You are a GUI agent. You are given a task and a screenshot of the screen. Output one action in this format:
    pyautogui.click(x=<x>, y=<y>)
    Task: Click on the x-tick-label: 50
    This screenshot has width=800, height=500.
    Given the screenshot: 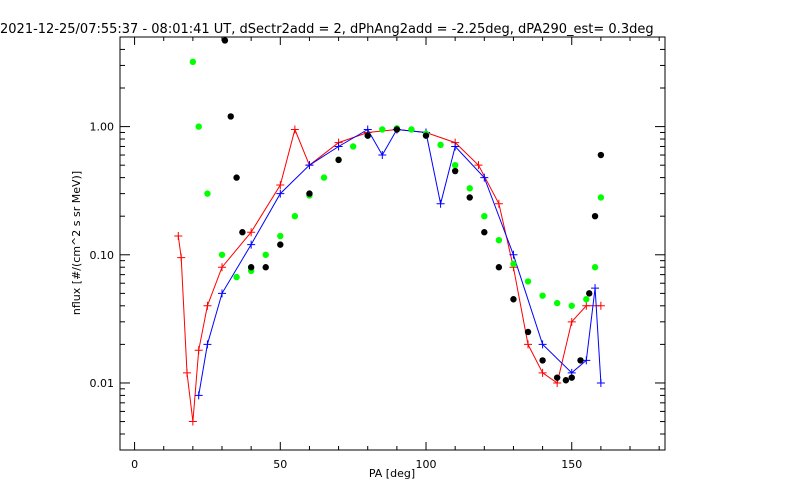 What is the action you would take?
    pyautogui.click(x=280, y=464)
    